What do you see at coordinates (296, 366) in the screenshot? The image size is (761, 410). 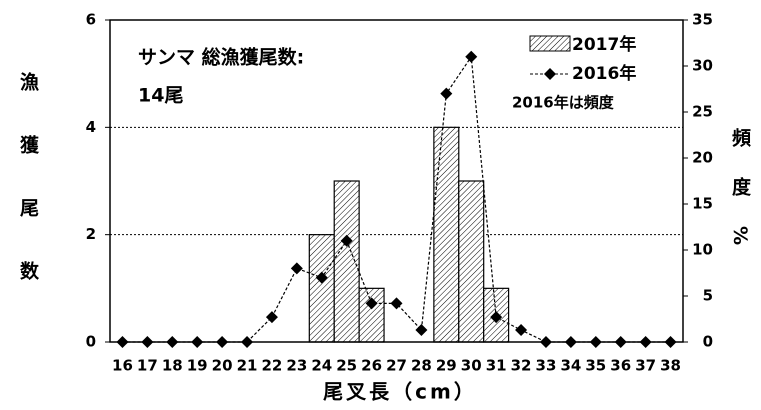 I see `x-tick-label: 23` at bounding box center [296, 366].